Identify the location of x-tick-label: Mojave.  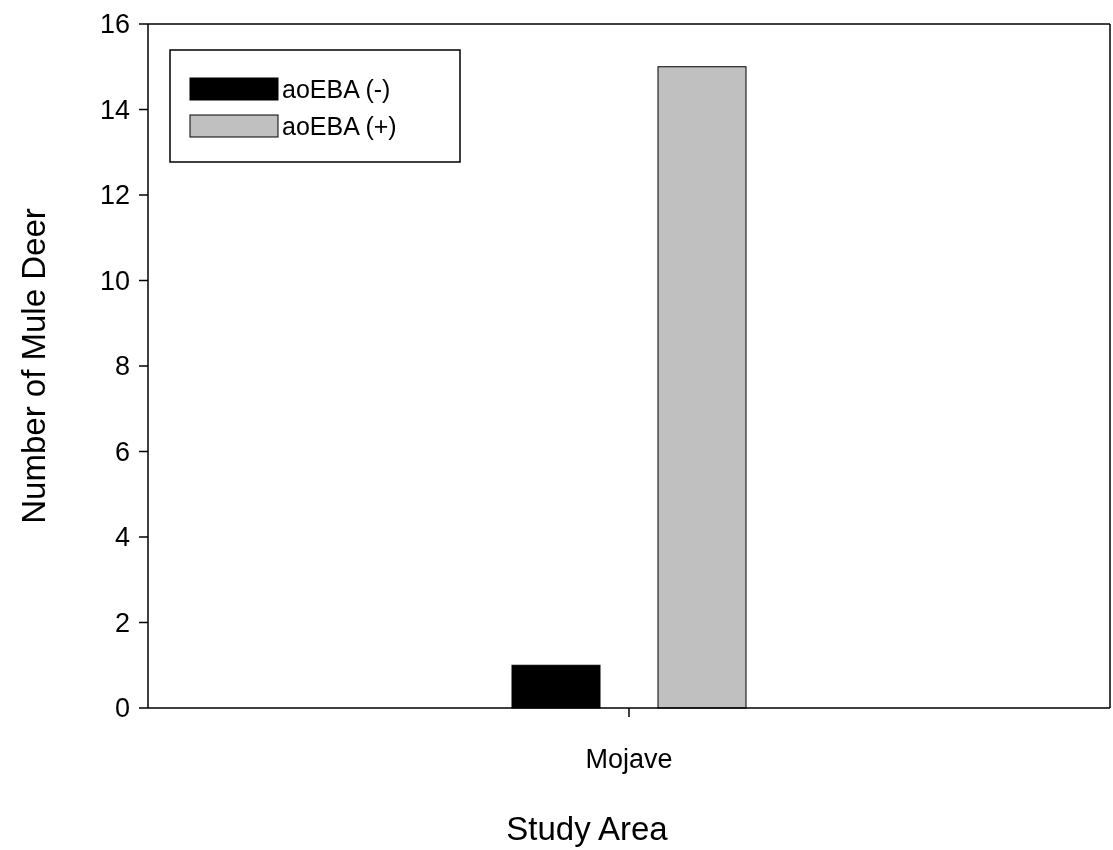
(629, 759).